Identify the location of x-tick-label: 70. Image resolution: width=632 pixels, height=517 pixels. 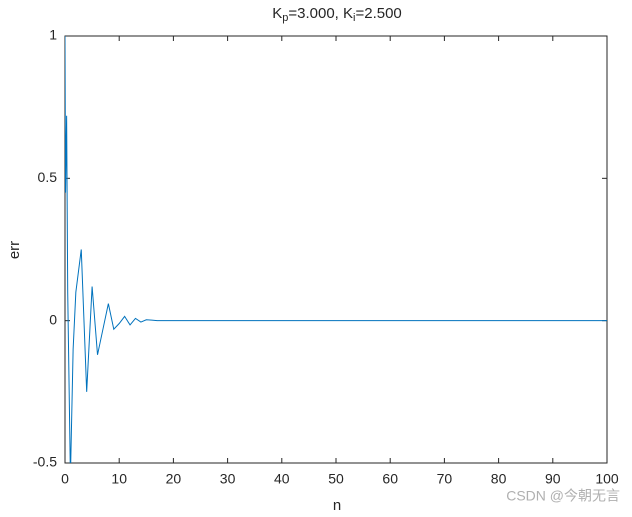
(445, 479).